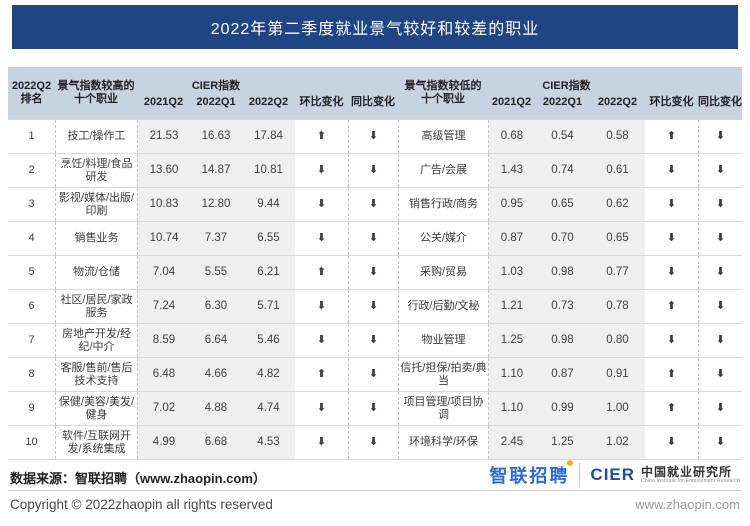 Image resolution: width=750 pixels, height=526 pixels. Describe the element at coordinates (617, 340) in the screenshot. I see `index-2022q2-cell: 0.80` at that location.